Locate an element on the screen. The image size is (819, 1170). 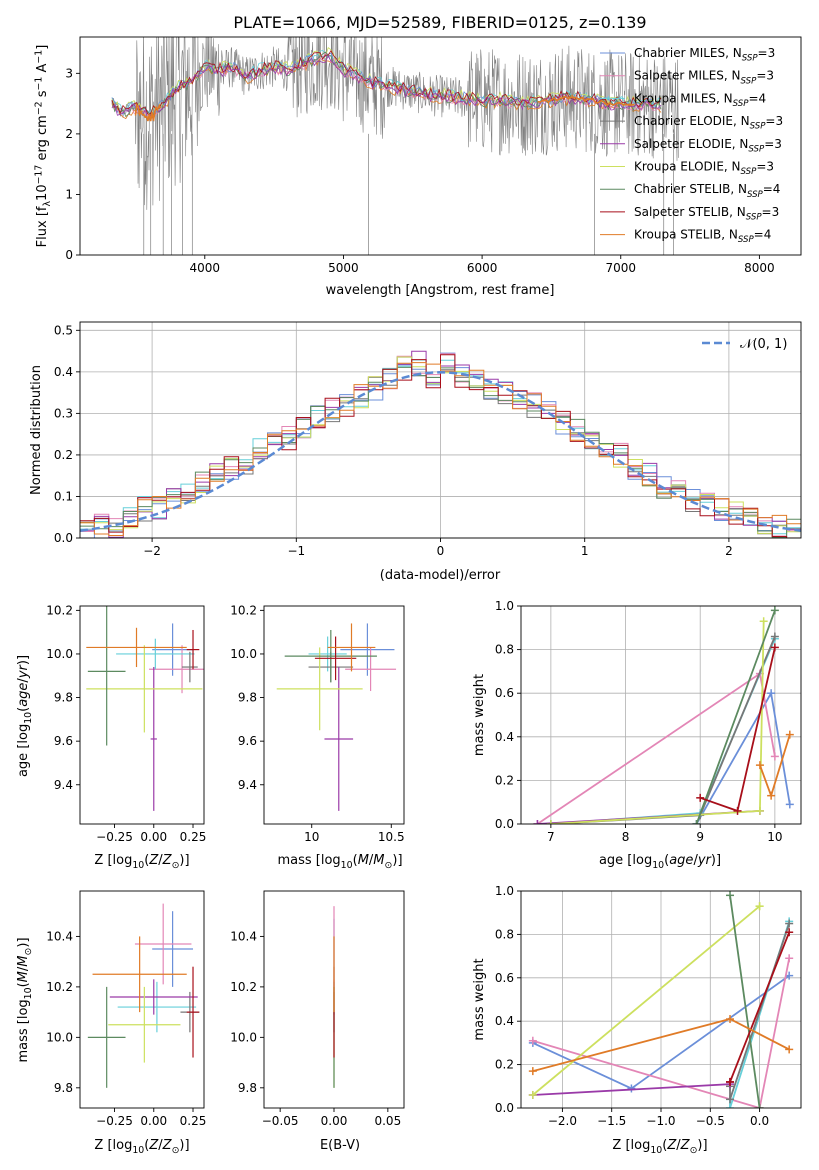
x-tick-label: 0 is located at coordinates (441, 551).